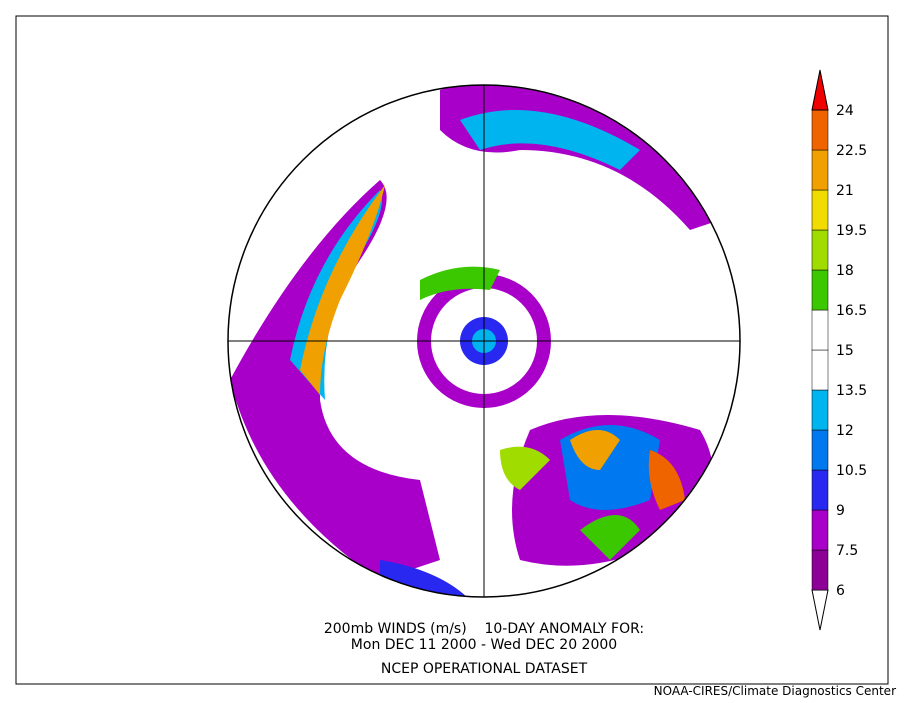 Image resolution: width=904 pixels, height=703 pixels. Describe the element at coordinates (484, 645) in the screenshot. I see `caption-line: Mon DEC 11 2000 - Wed DEC 20 2000` at that location.